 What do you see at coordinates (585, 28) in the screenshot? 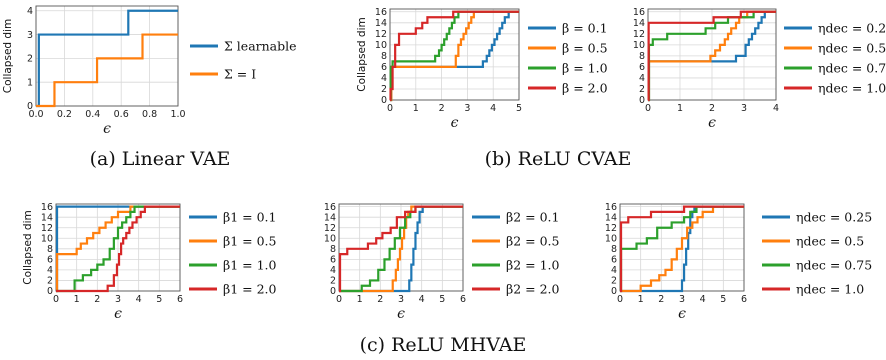
I see `legend-label-0: β = 0.1` at bounding box center [585, 28].